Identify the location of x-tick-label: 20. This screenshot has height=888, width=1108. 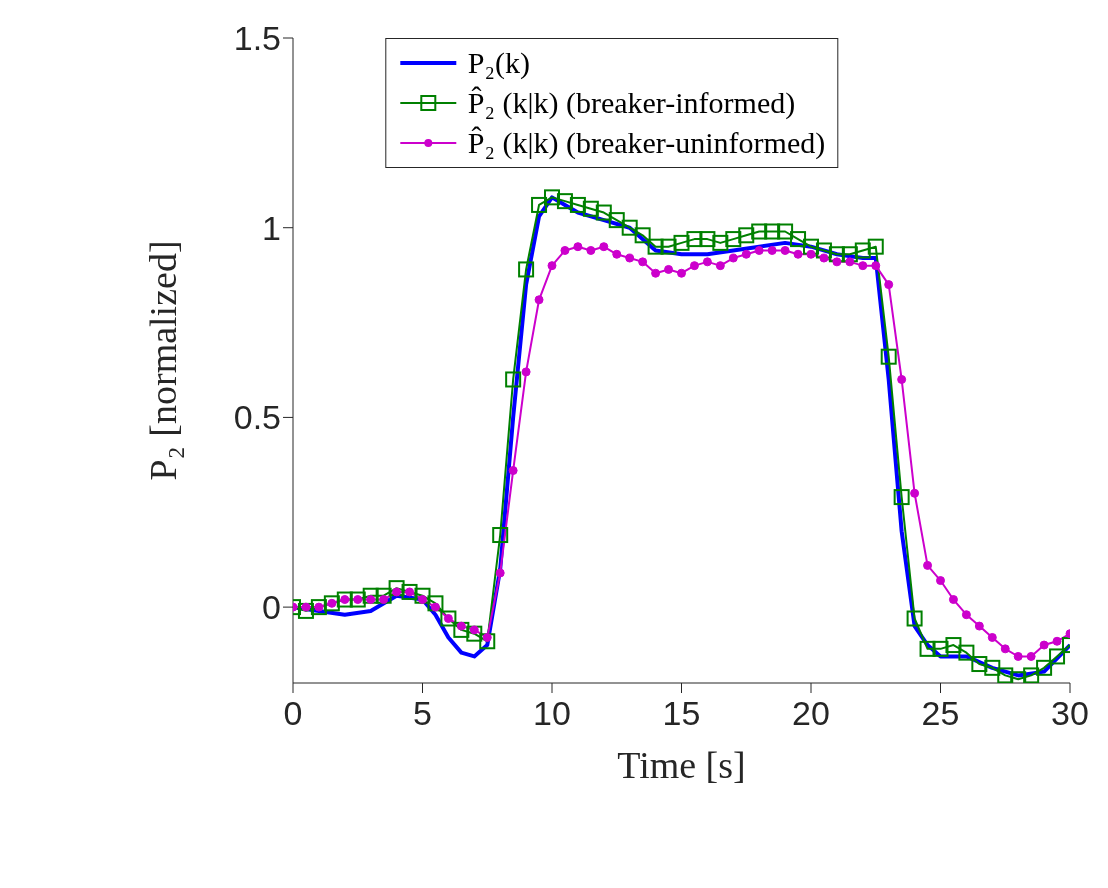
(811, 713).